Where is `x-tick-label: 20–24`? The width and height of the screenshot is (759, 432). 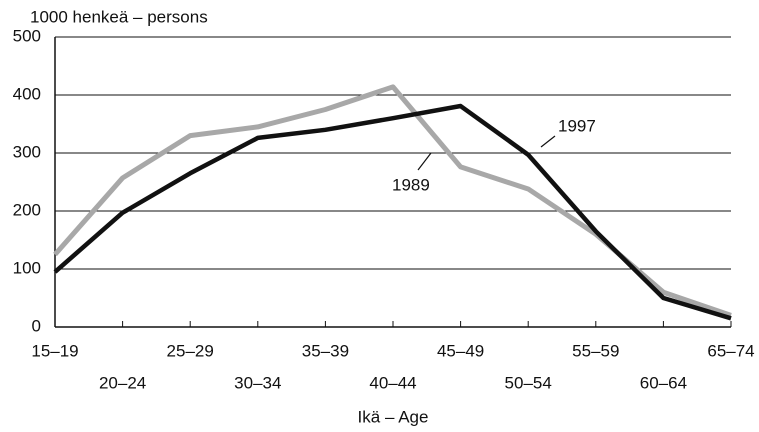 x-tick-label: 20–24 is located at coordinates (122, 382).